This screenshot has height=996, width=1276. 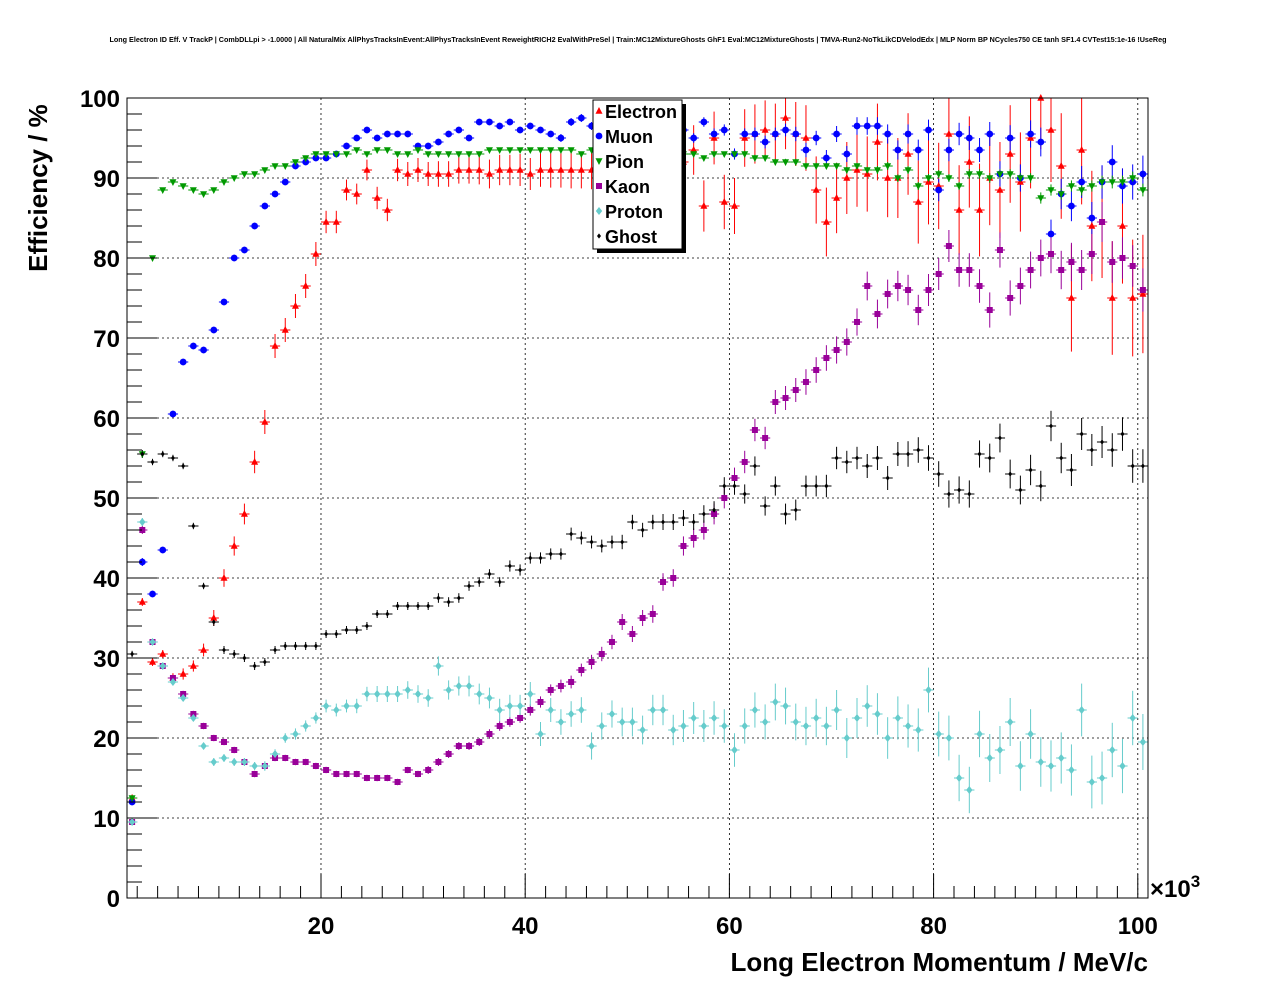 I want to click on y-tick-label: 50, so click(x=106, y=499).